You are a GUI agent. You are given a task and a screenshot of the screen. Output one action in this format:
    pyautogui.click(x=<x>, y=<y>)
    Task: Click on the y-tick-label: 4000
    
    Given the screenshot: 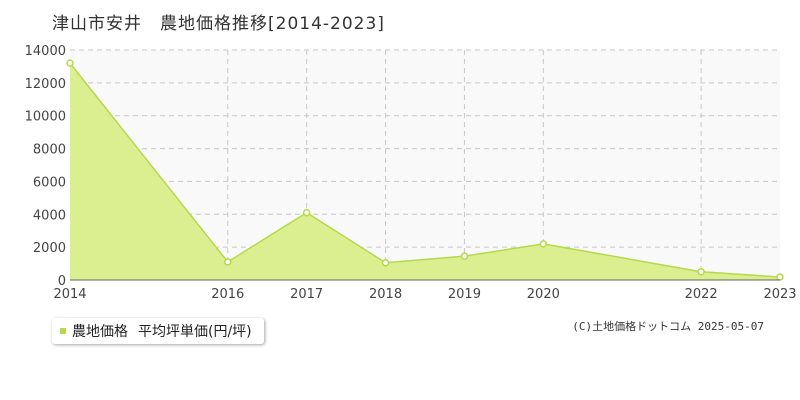 What is the action you would take?
    pyautogui.click(x=49, y=215)
    